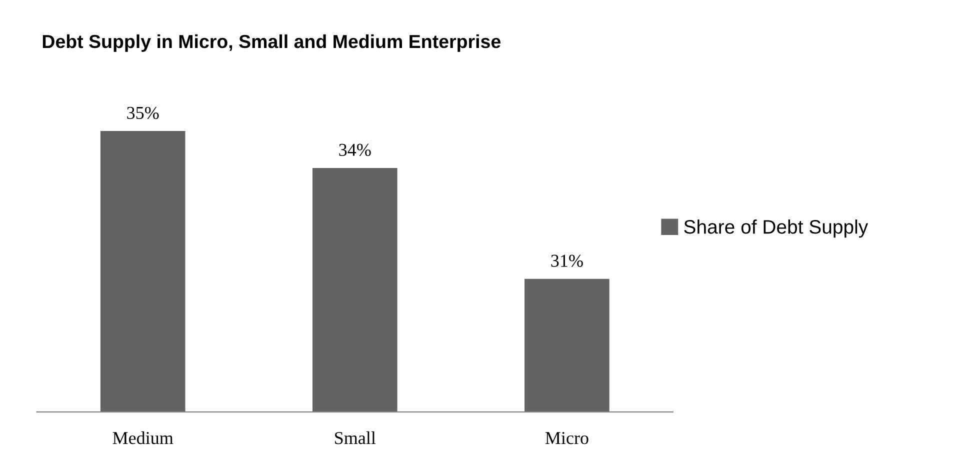 Image resolution: width=969 pixels, height=457 pixels. What do you see at coordinates (143, 113) in the screenshot?
I see `data-label: 35%` at bounding box center [143, 113].